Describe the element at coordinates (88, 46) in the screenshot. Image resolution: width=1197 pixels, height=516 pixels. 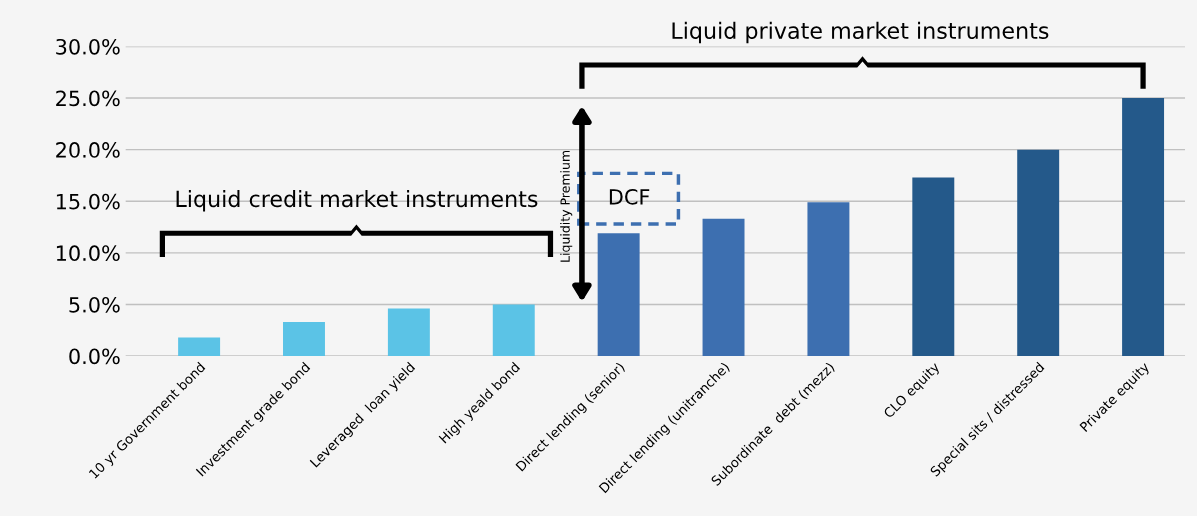
I see `y-tick-label: 30.0%` at that location.